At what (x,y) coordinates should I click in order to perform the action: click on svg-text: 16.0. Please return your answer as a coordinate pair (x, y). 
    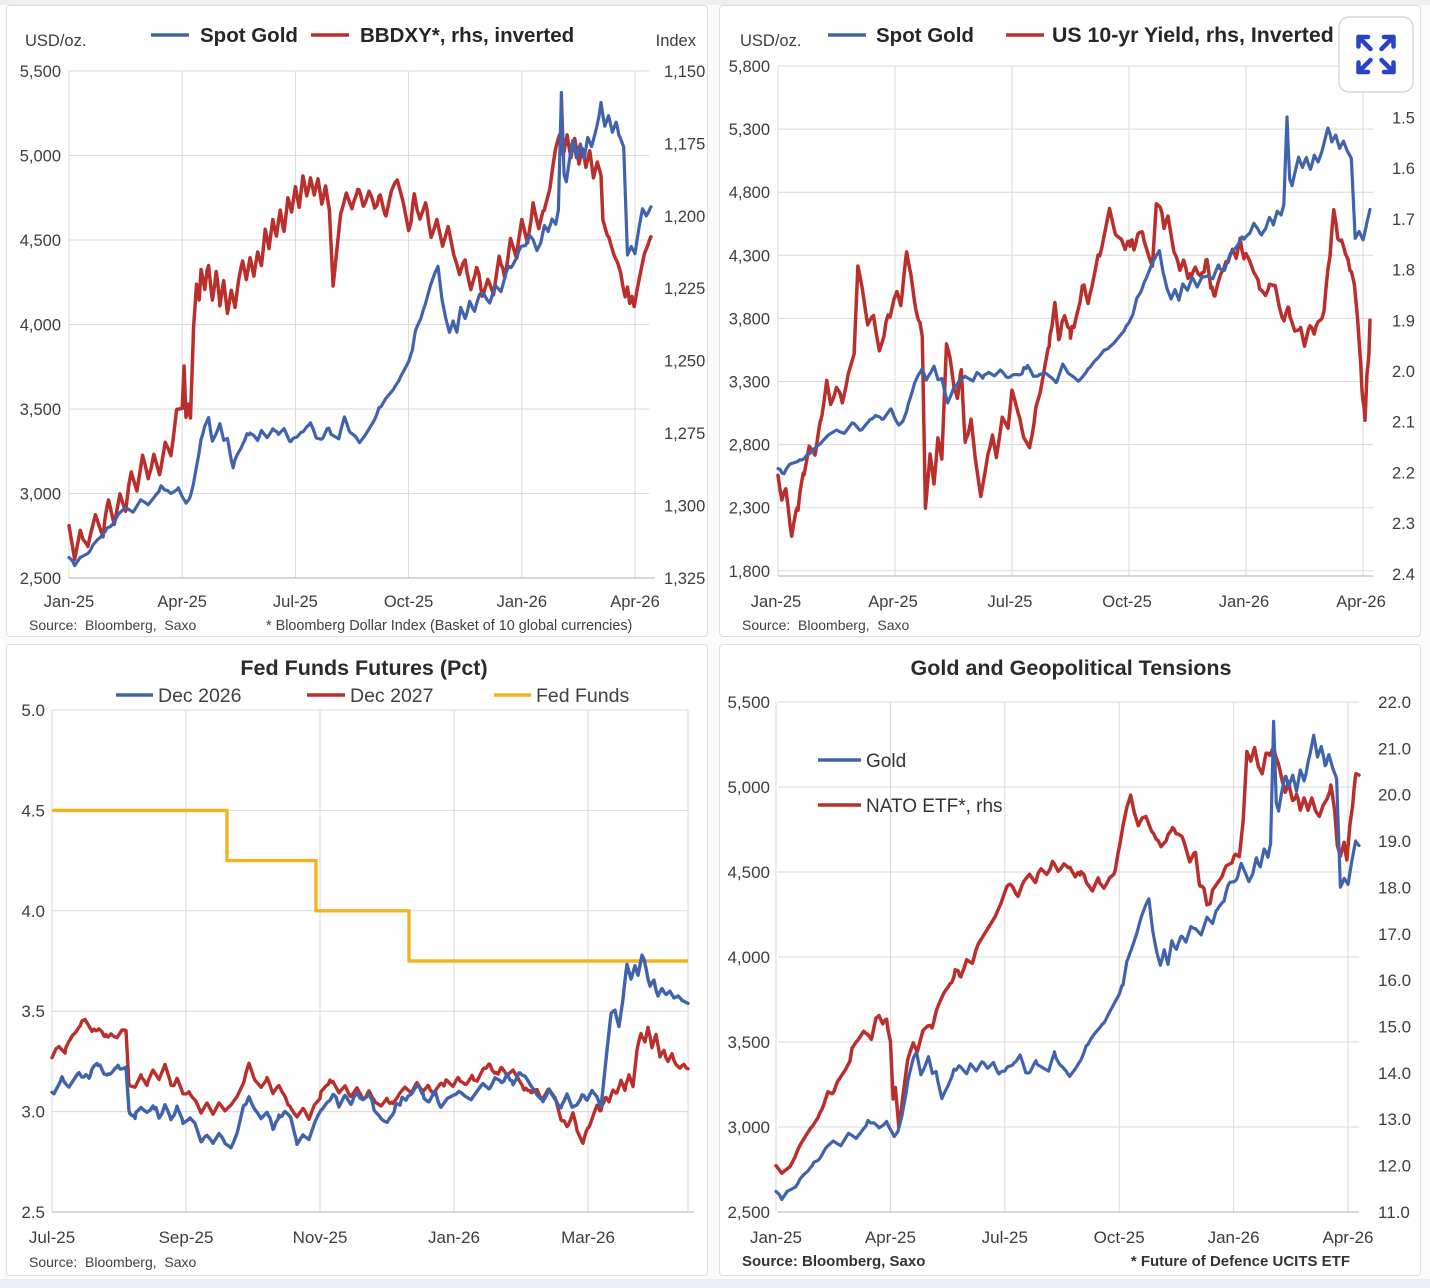
    Looking at the image, I should click on (1394, 980).